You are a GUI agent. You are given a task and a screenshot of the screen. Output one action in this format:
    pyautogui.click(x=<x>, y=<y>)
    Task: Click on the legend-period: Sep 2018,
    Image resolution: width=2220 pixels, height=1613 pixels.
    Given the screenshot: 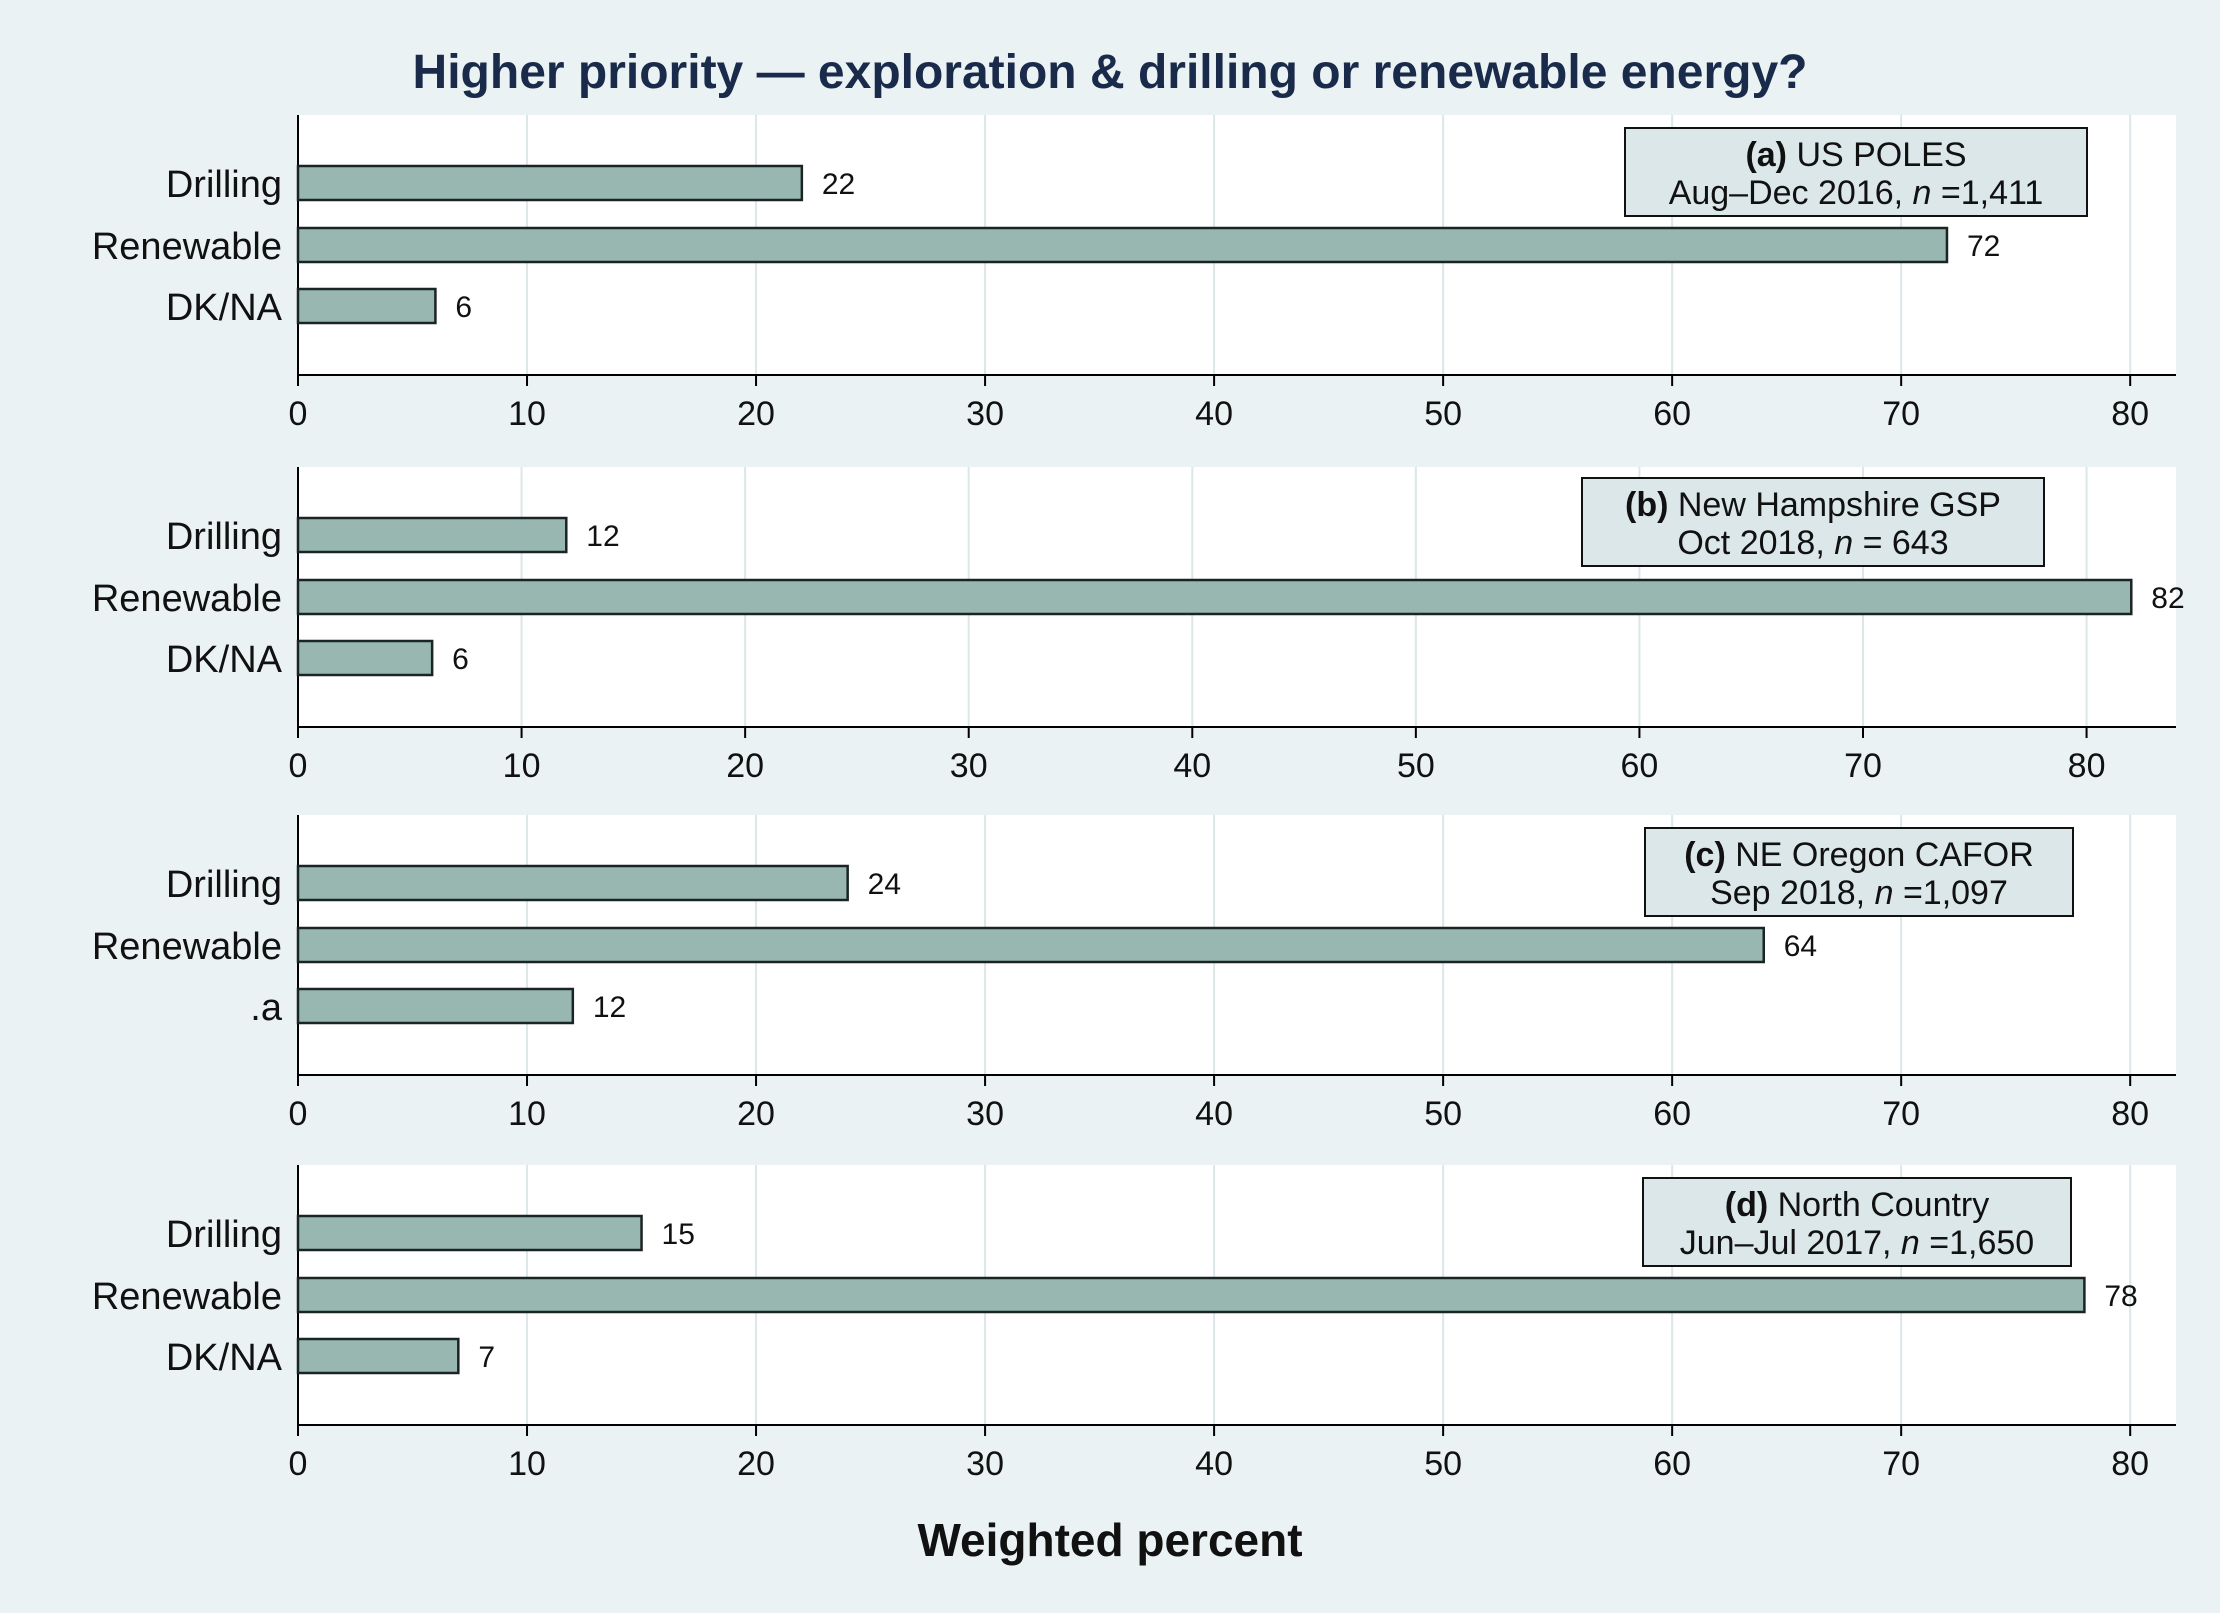 What is the action you would take?
    pyautogui.click(x=1792, y=893)
    